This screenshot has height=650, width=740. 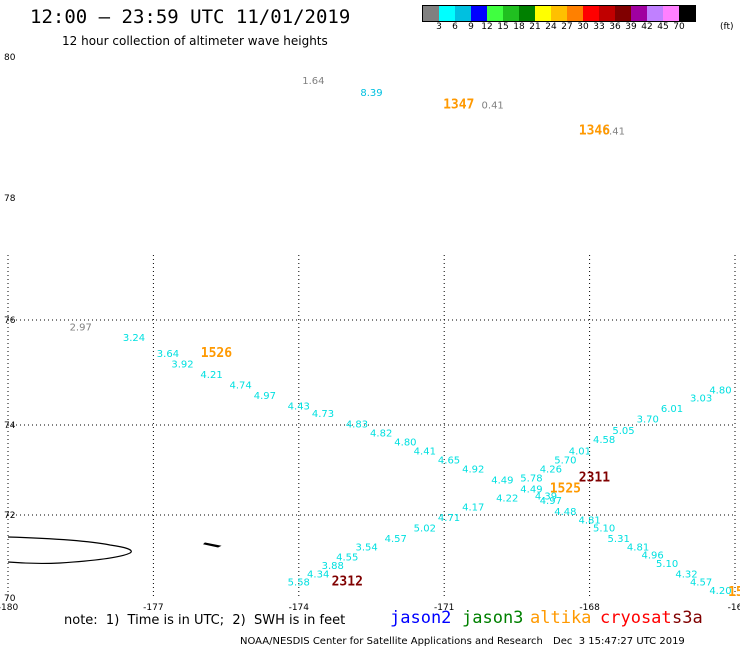 I want to click on coastline-island, so click(x=212, y=545).